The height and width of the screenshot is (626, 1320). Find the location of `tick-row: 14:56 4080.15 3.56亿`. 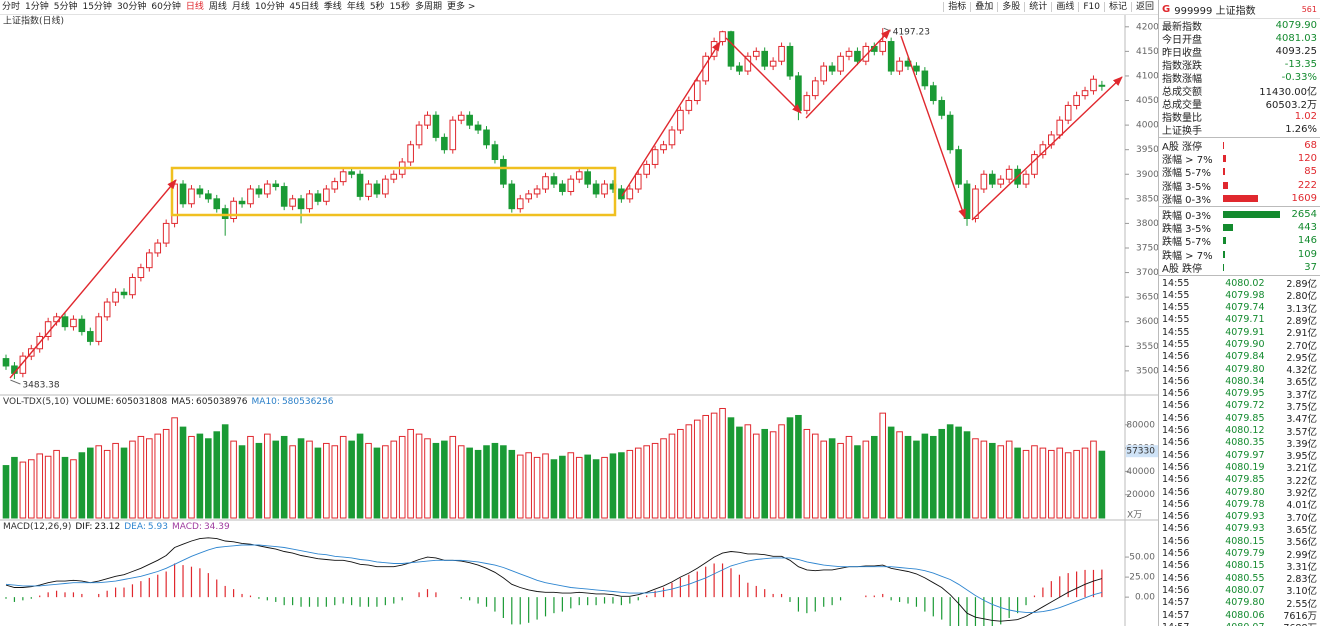

tick-row: 14:56 4080.15 3.56亿 is located at coordinates (1239, 542).